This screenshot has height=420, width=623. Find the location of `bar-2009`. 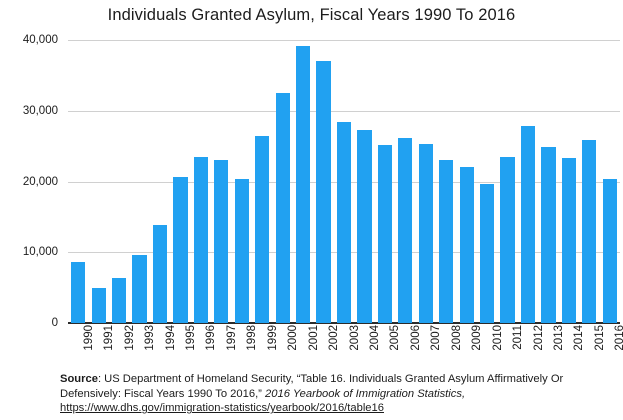

bar-2009 is located at coordinates (466, 244).